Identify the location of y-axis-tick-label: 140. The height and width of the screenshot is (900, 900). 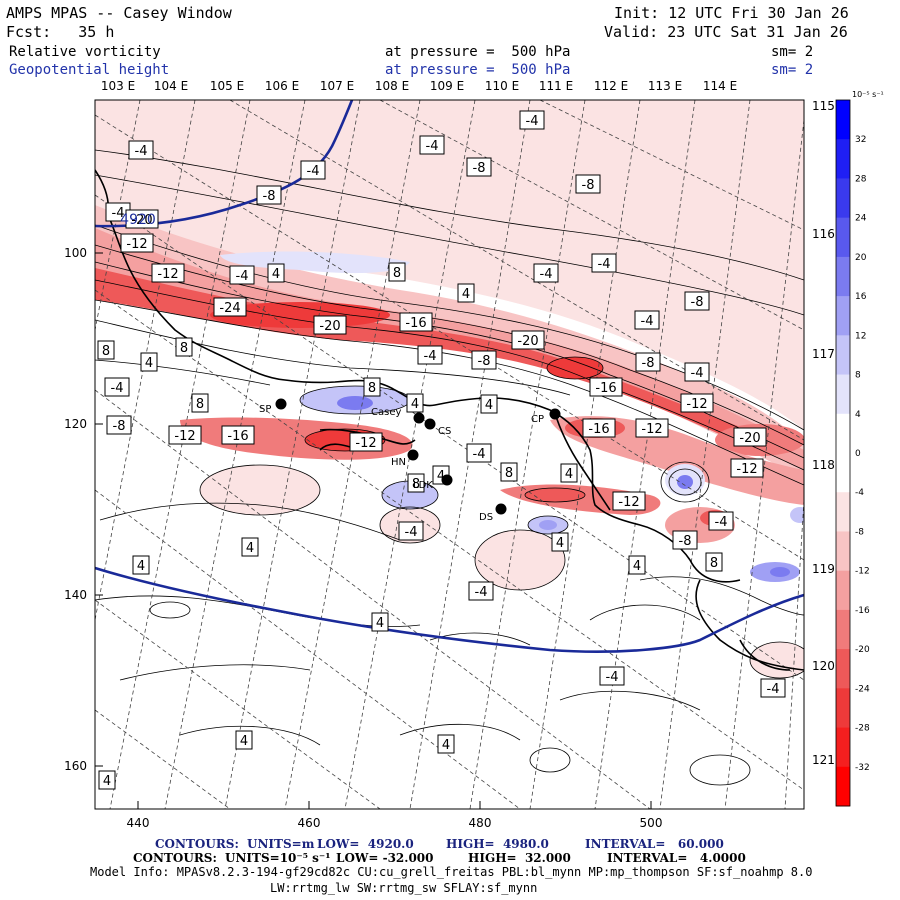
(75, 595).